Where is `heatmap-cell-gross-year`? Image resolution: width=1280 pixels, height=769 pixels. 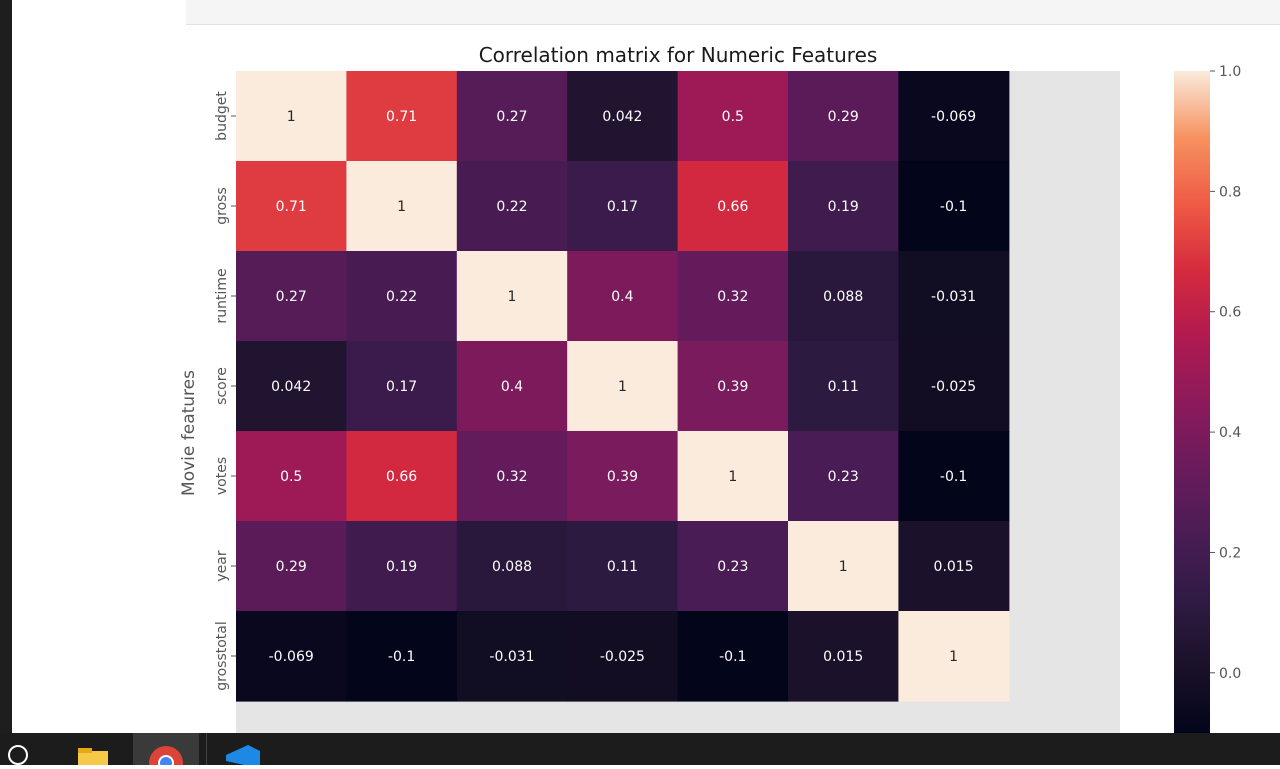
heatmap-cell-gross-year is located at coordinates (843, 206).